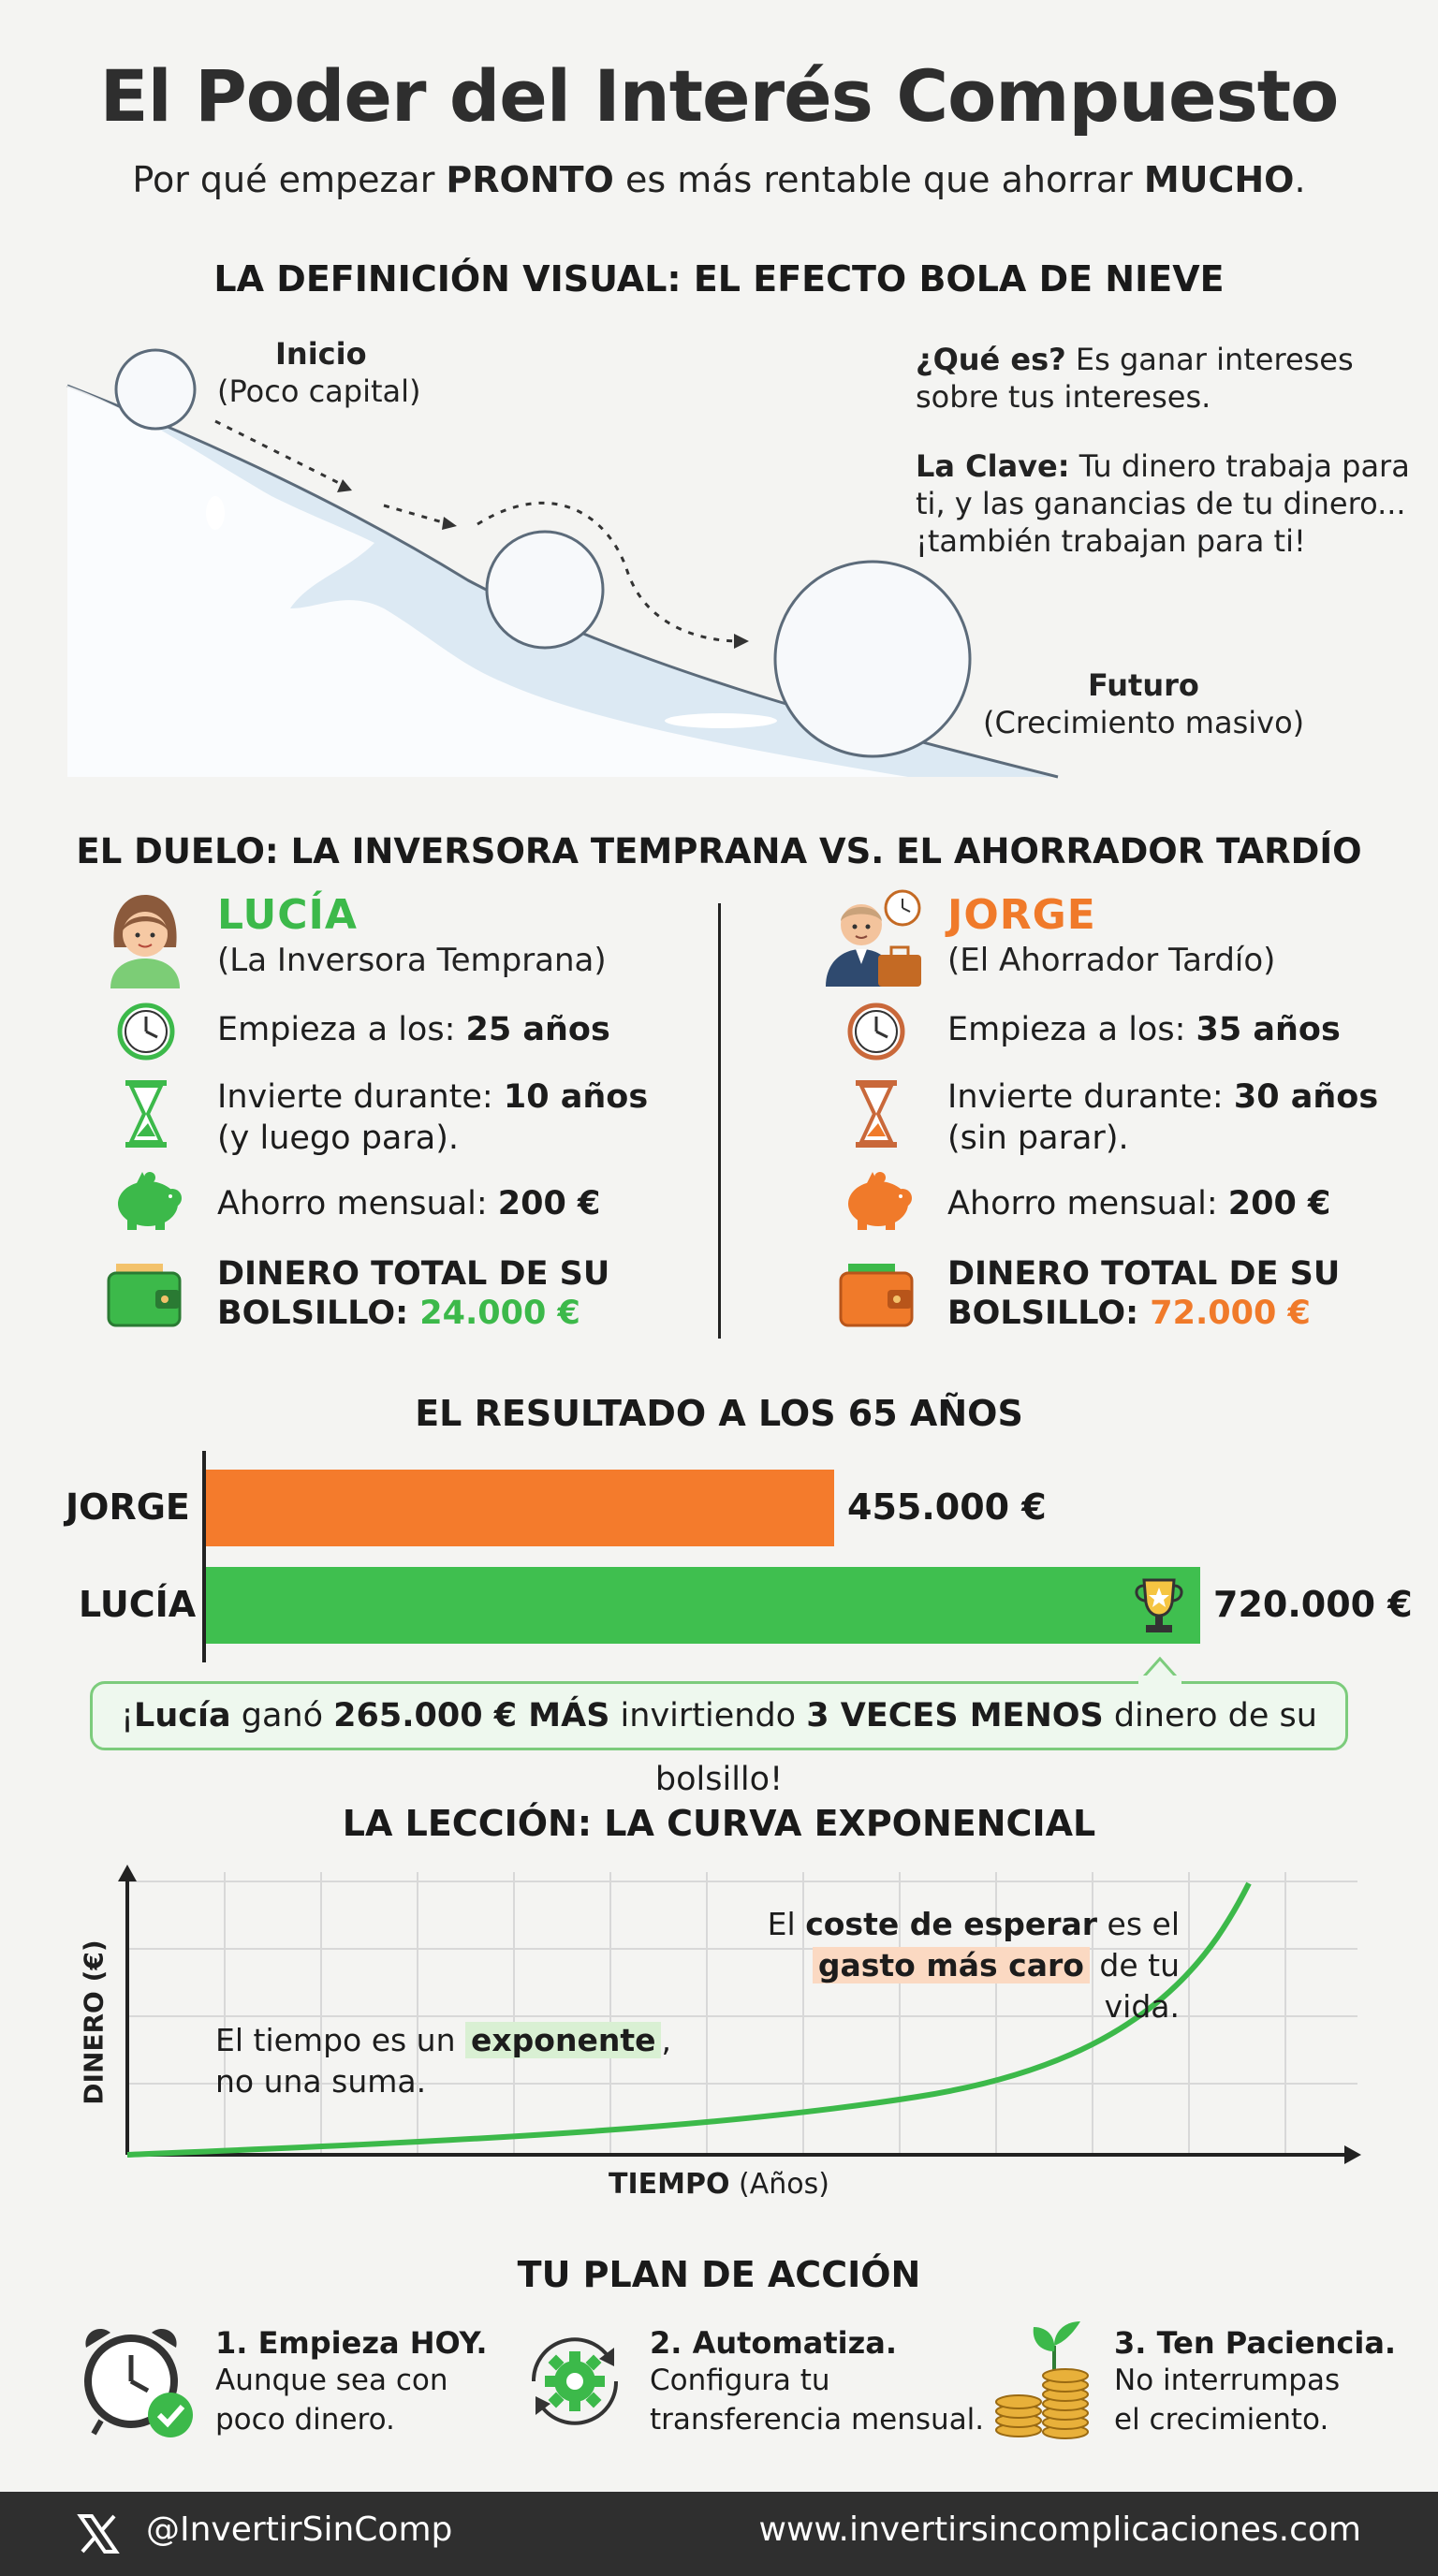  I want to click on bar-jorge, so click(520, 1508).